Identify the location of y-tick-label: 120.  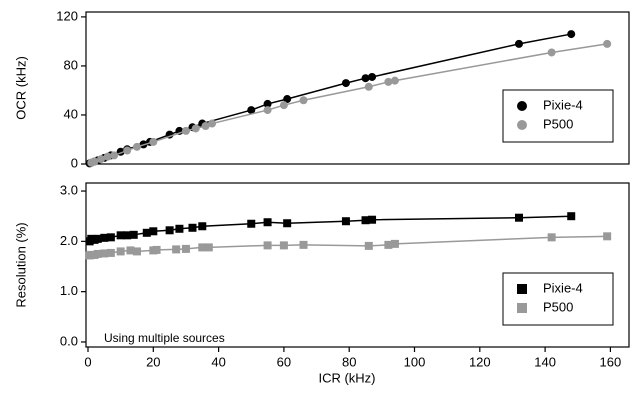
(67, 15).